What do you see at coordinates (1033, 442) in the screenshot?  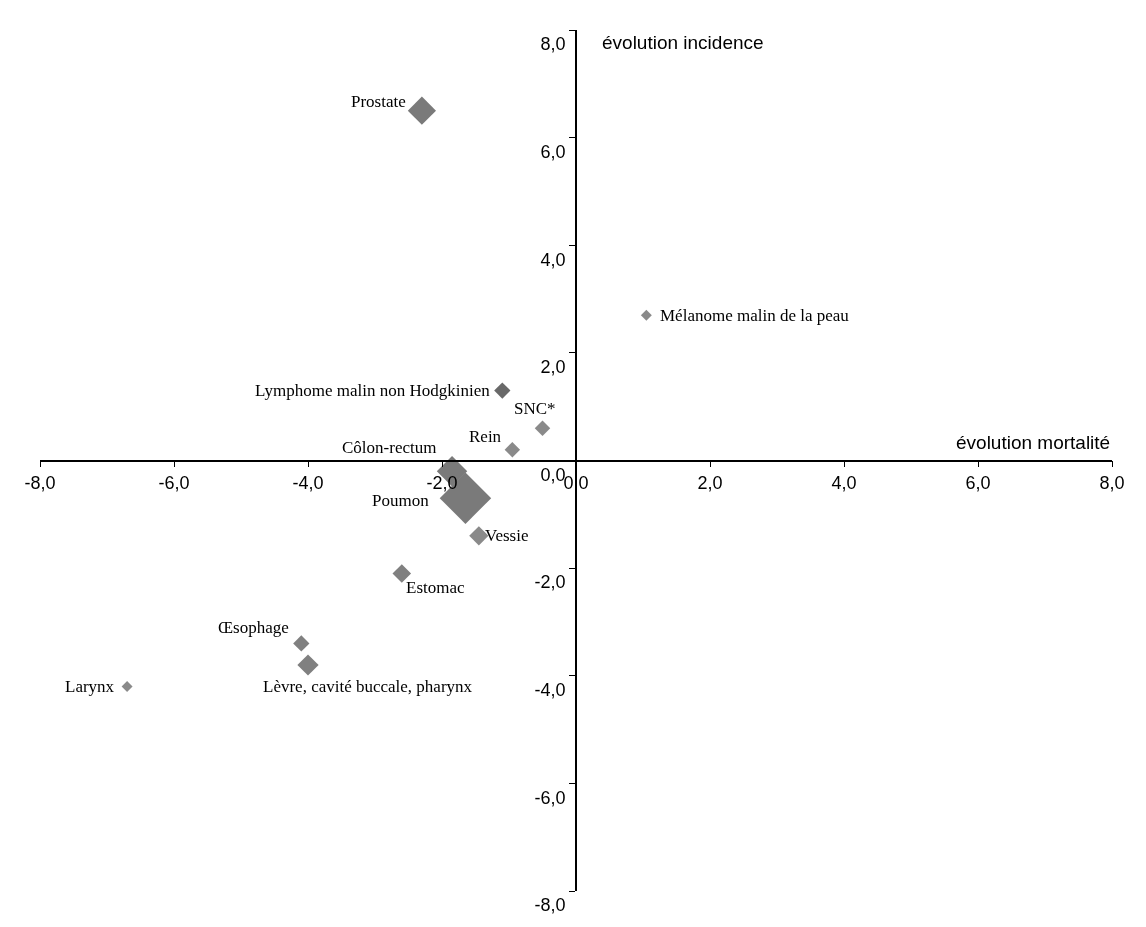 I see `x-axis-title: évolution mortalité` at bounding box center [1033, 442].